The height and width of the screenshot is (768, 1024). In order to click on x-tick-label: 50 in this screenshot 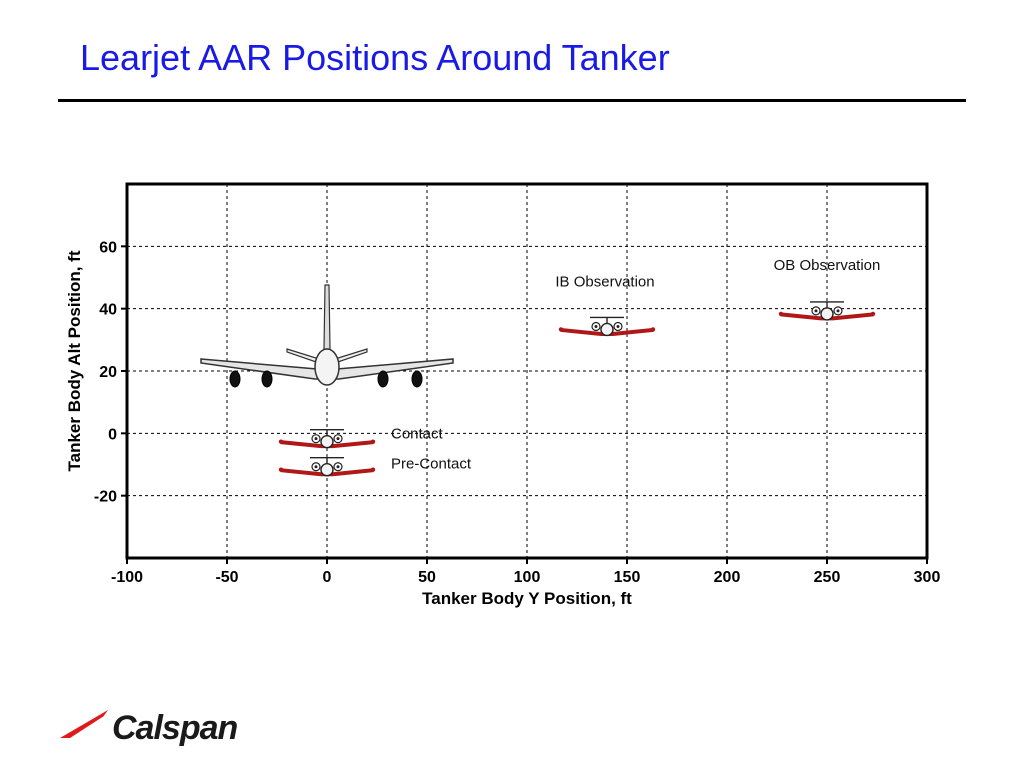, I will do `click(427, 577)`.